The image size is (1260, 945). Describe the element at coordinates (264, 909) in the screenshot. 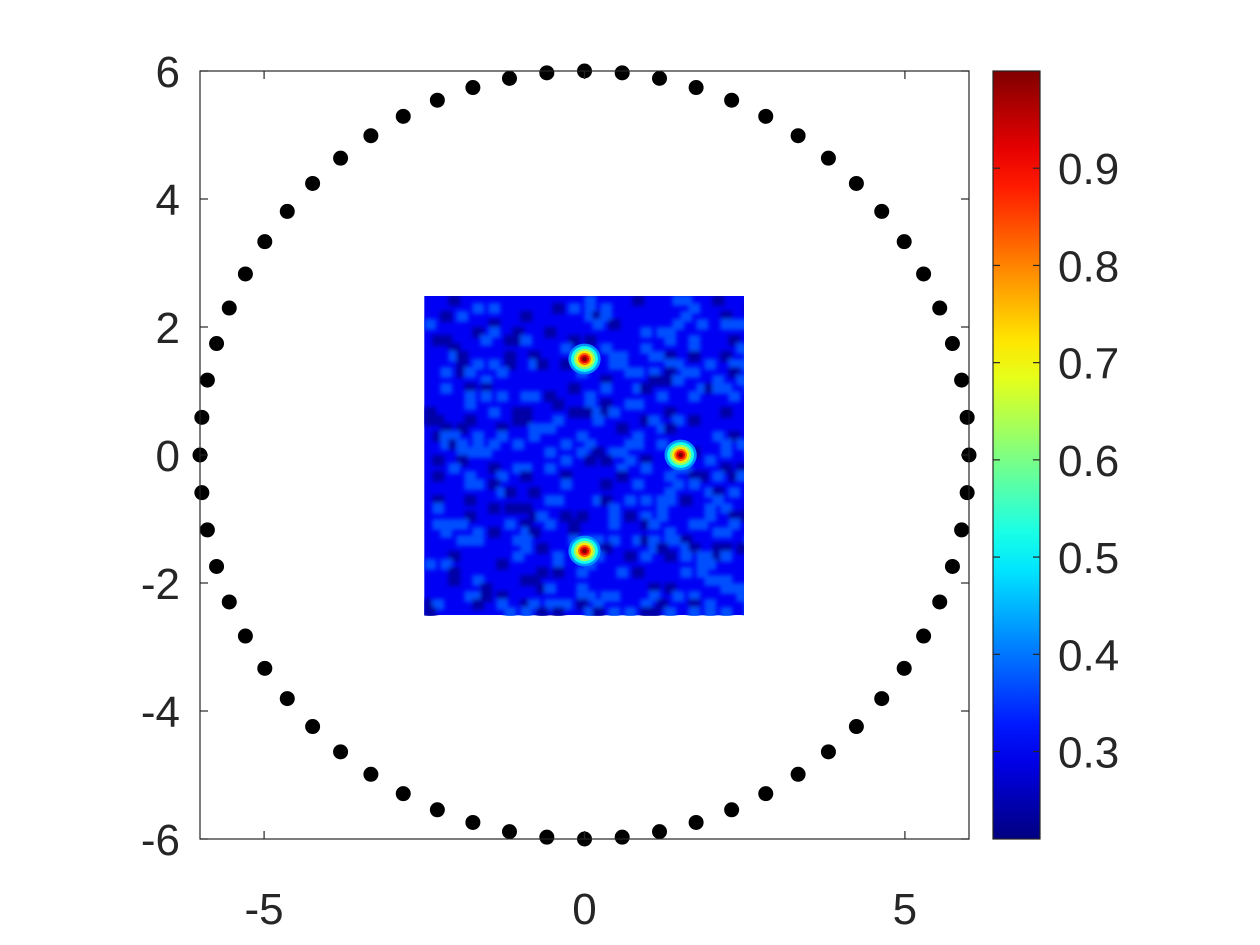

I see `x-tick-label: -5` at that location.